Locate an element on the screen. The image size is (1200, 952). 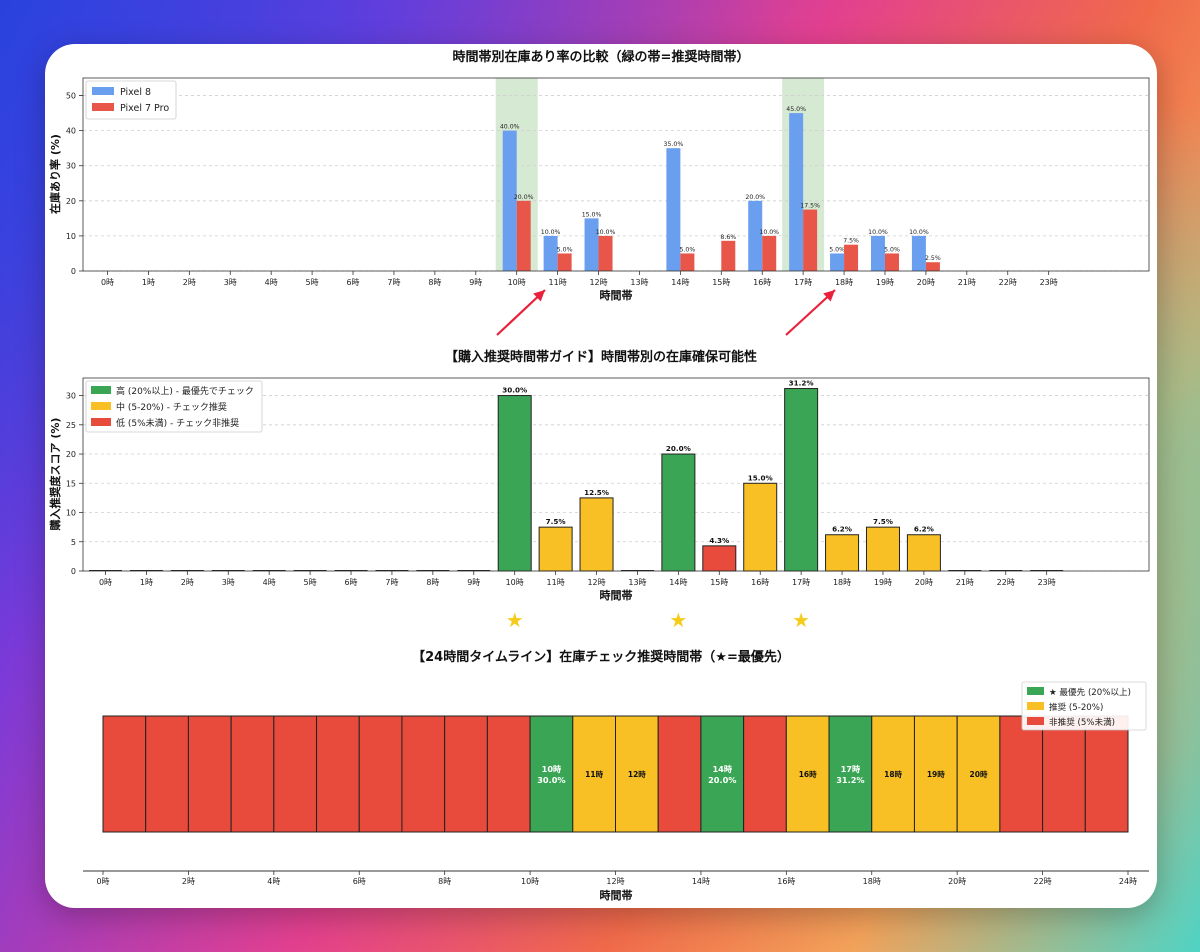
chart2-ytick-label: 10 is located at coordinates (71, 513).